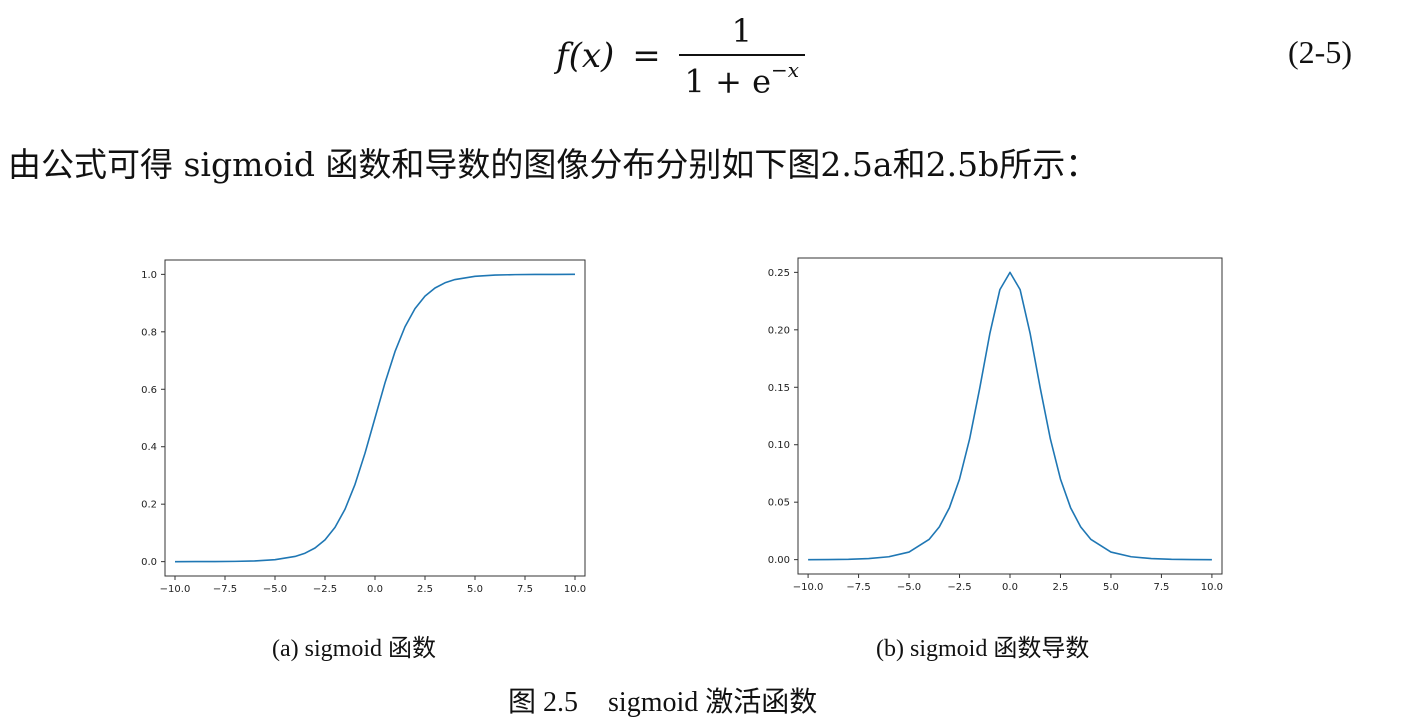 This screenshot has height=728, width=1421. What do you see at coordinates (785, 69) in the screenshot?
I see `denominator-exponent: −x` at bounding box center [785, 69].